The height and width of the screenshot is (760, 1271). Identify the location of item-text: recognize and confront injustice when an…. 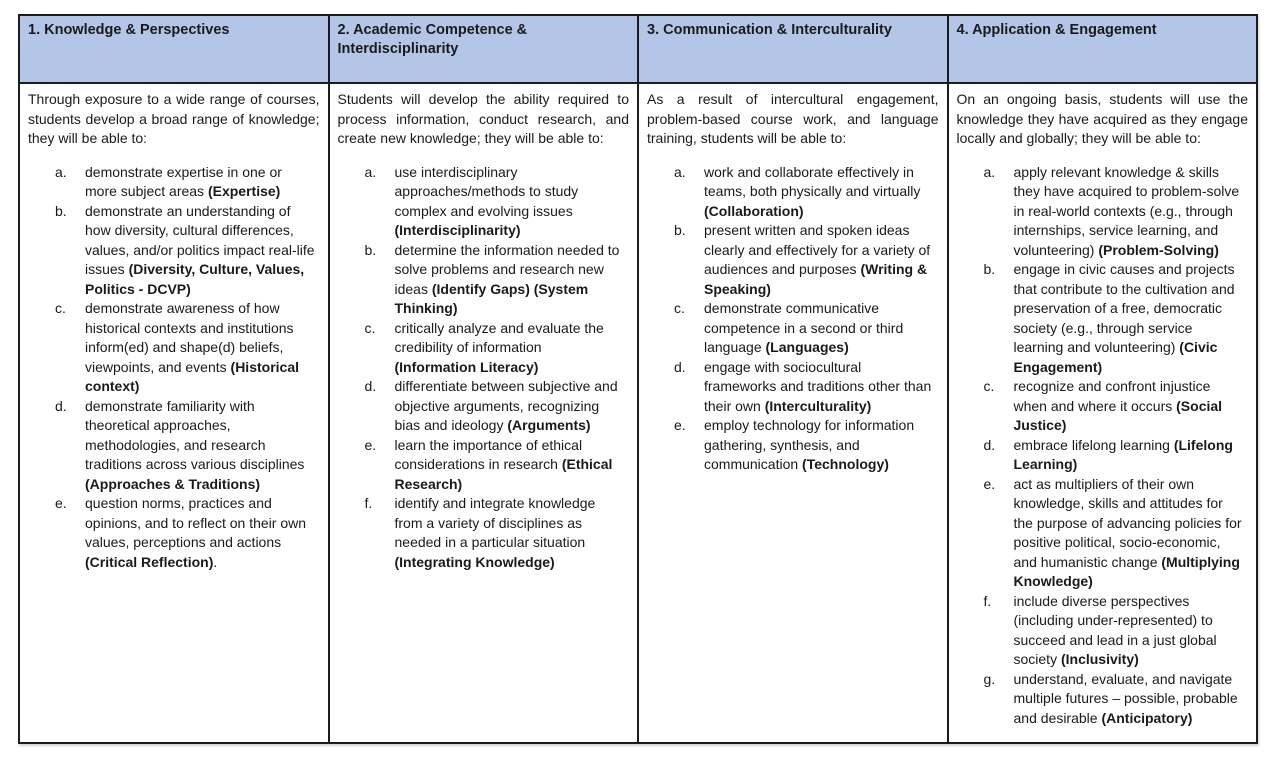
(1131, 406).